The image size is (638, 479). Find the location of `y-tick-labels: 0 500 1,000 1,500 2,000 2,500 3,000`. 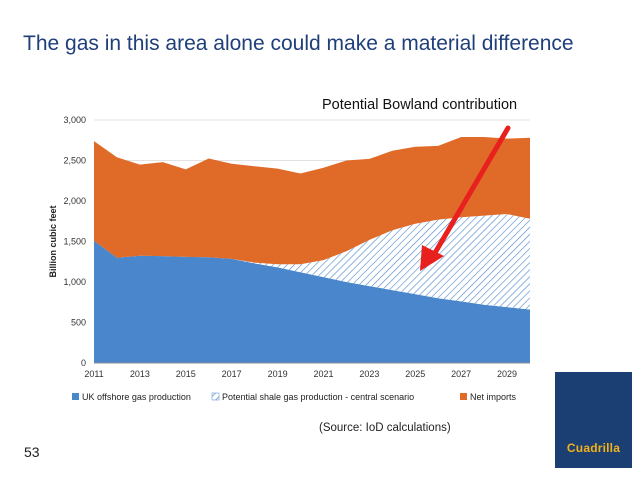

y-tick-labels: 0 500 1,000 1,500 2,000 2,500 3,000 is located at coordinates (74, 241).